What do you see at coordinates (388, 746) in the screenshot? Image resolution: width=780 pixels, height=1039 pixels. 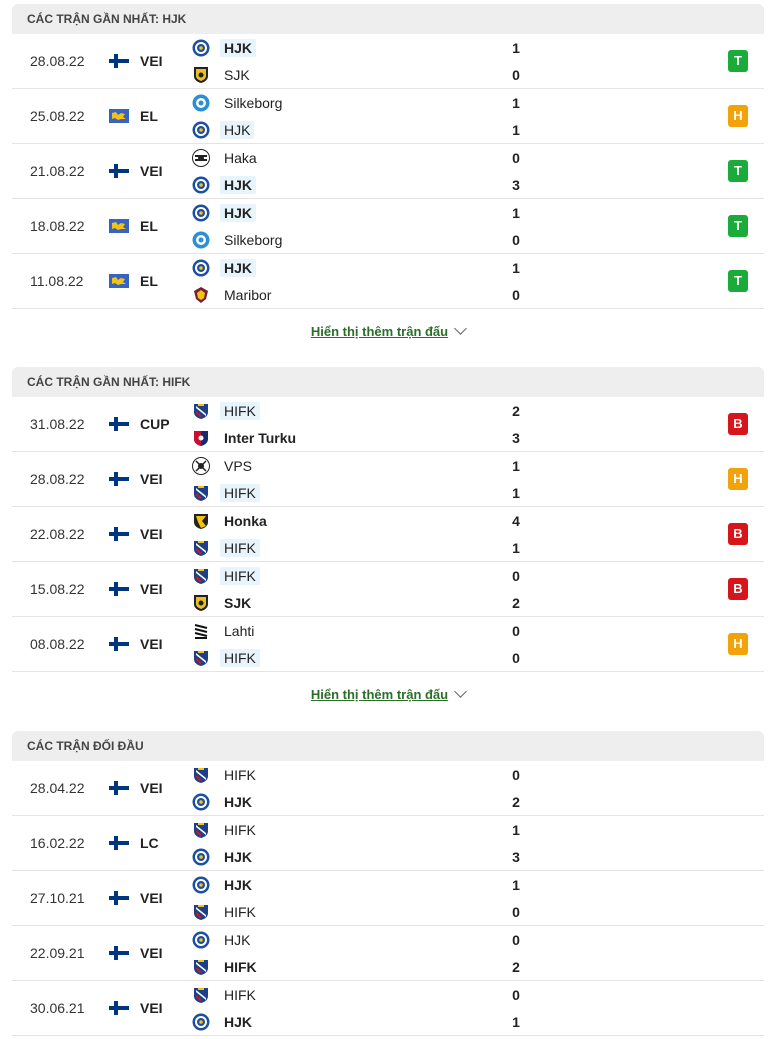 I see `section-title: Các trận đối đầu` at bounding box center [388, 746].